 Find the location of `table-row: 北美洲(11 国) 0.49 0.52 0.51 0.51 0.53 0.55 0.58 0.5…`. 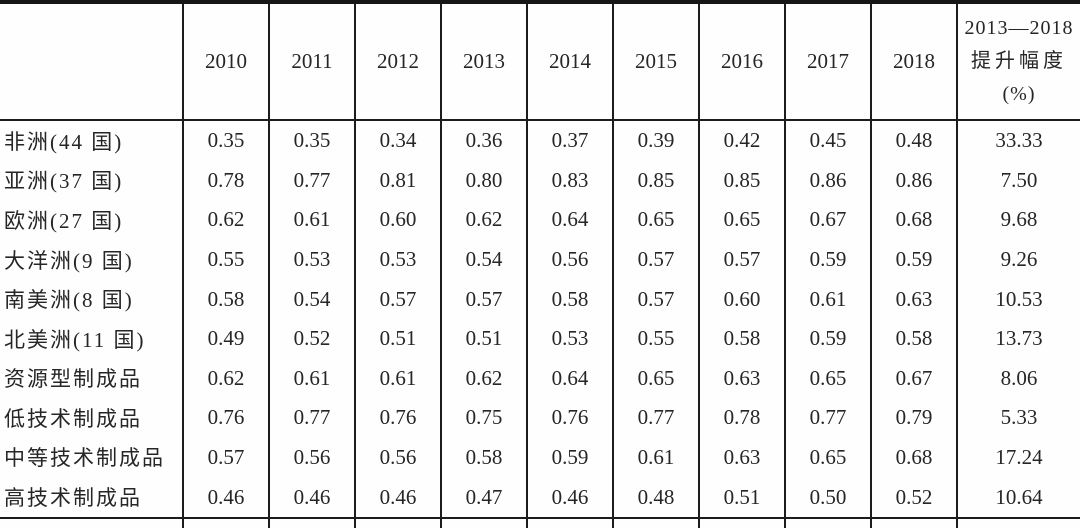

table-row: 北美洲(11 国) 0.49 0.52 0.51 0.51 0.53 0.55 0.58 0.5… is located at coordinates (540, 338).